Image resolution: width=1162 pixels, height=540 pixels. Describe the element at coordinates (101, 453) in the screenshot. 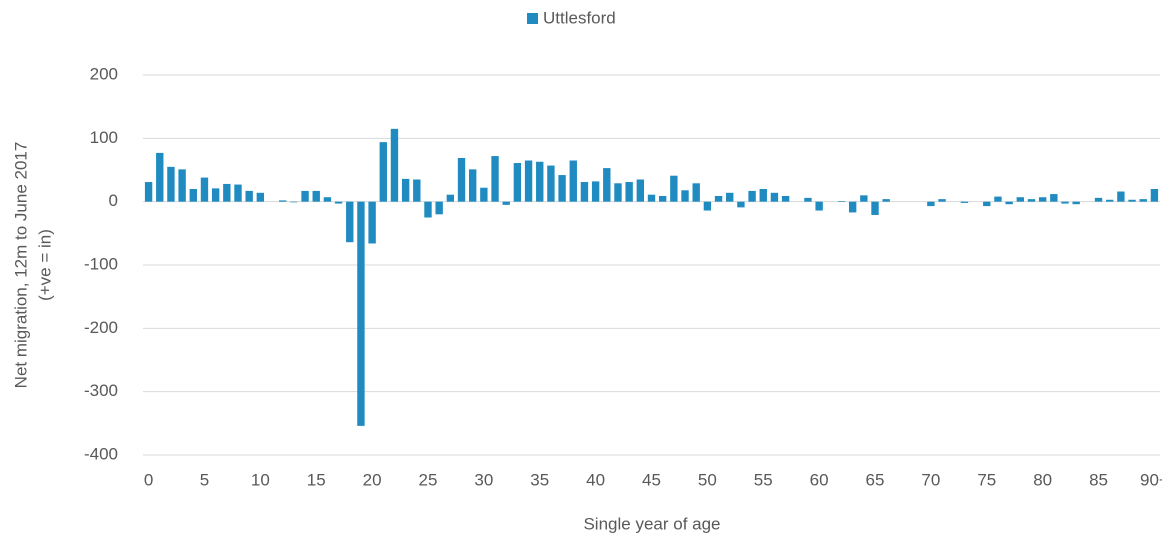

I see `y-tick-label: -400` at that location.